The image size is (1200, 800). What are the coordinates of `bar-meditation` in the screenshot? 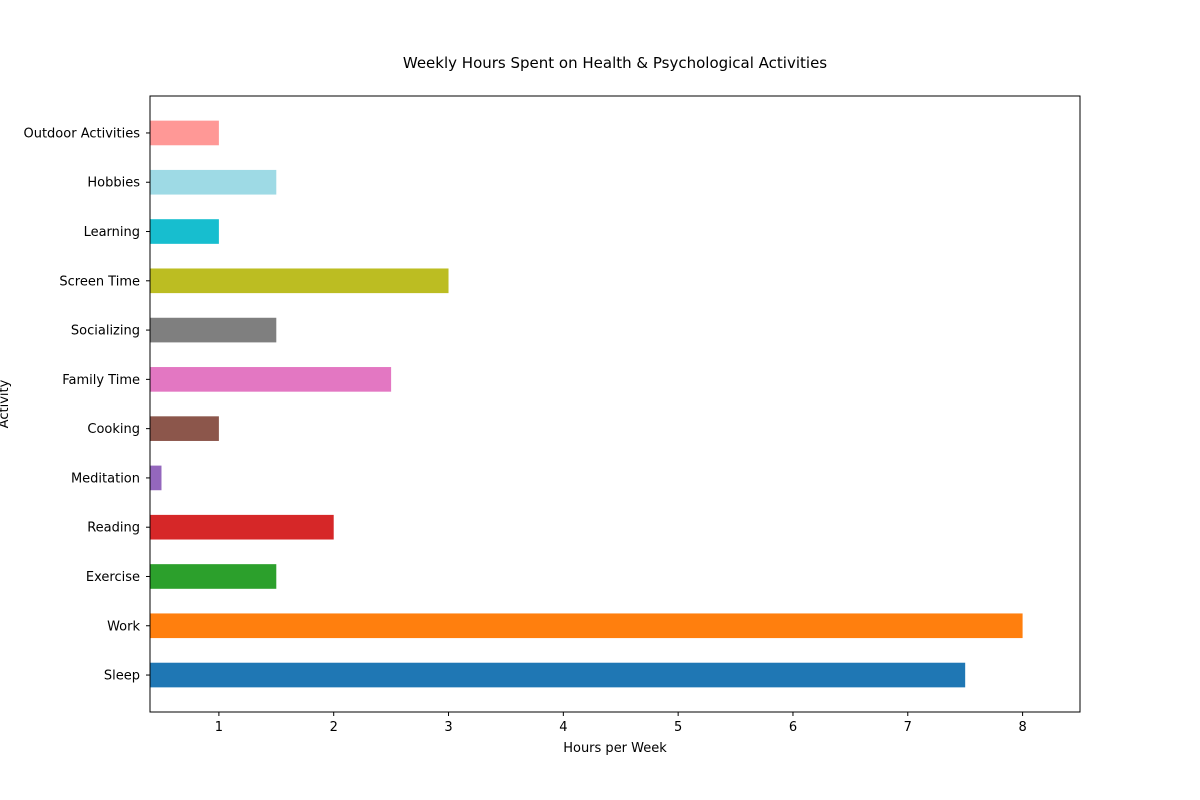 It's located at (156, 478).